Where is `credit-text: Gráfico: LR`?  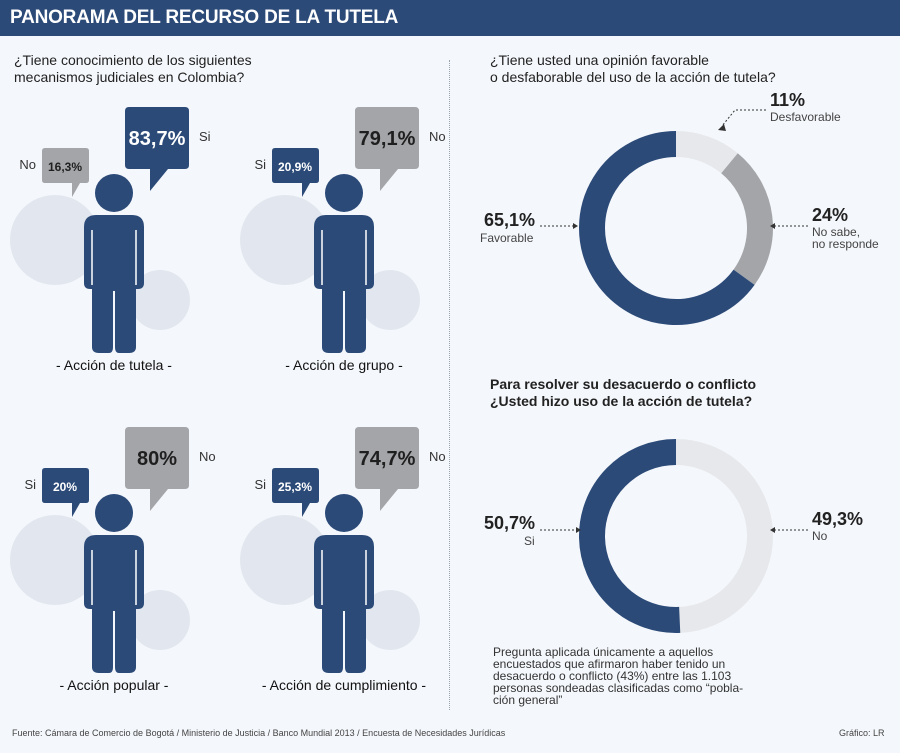
credit-text: Gráfico: LR is located at coordinates (862, 733).